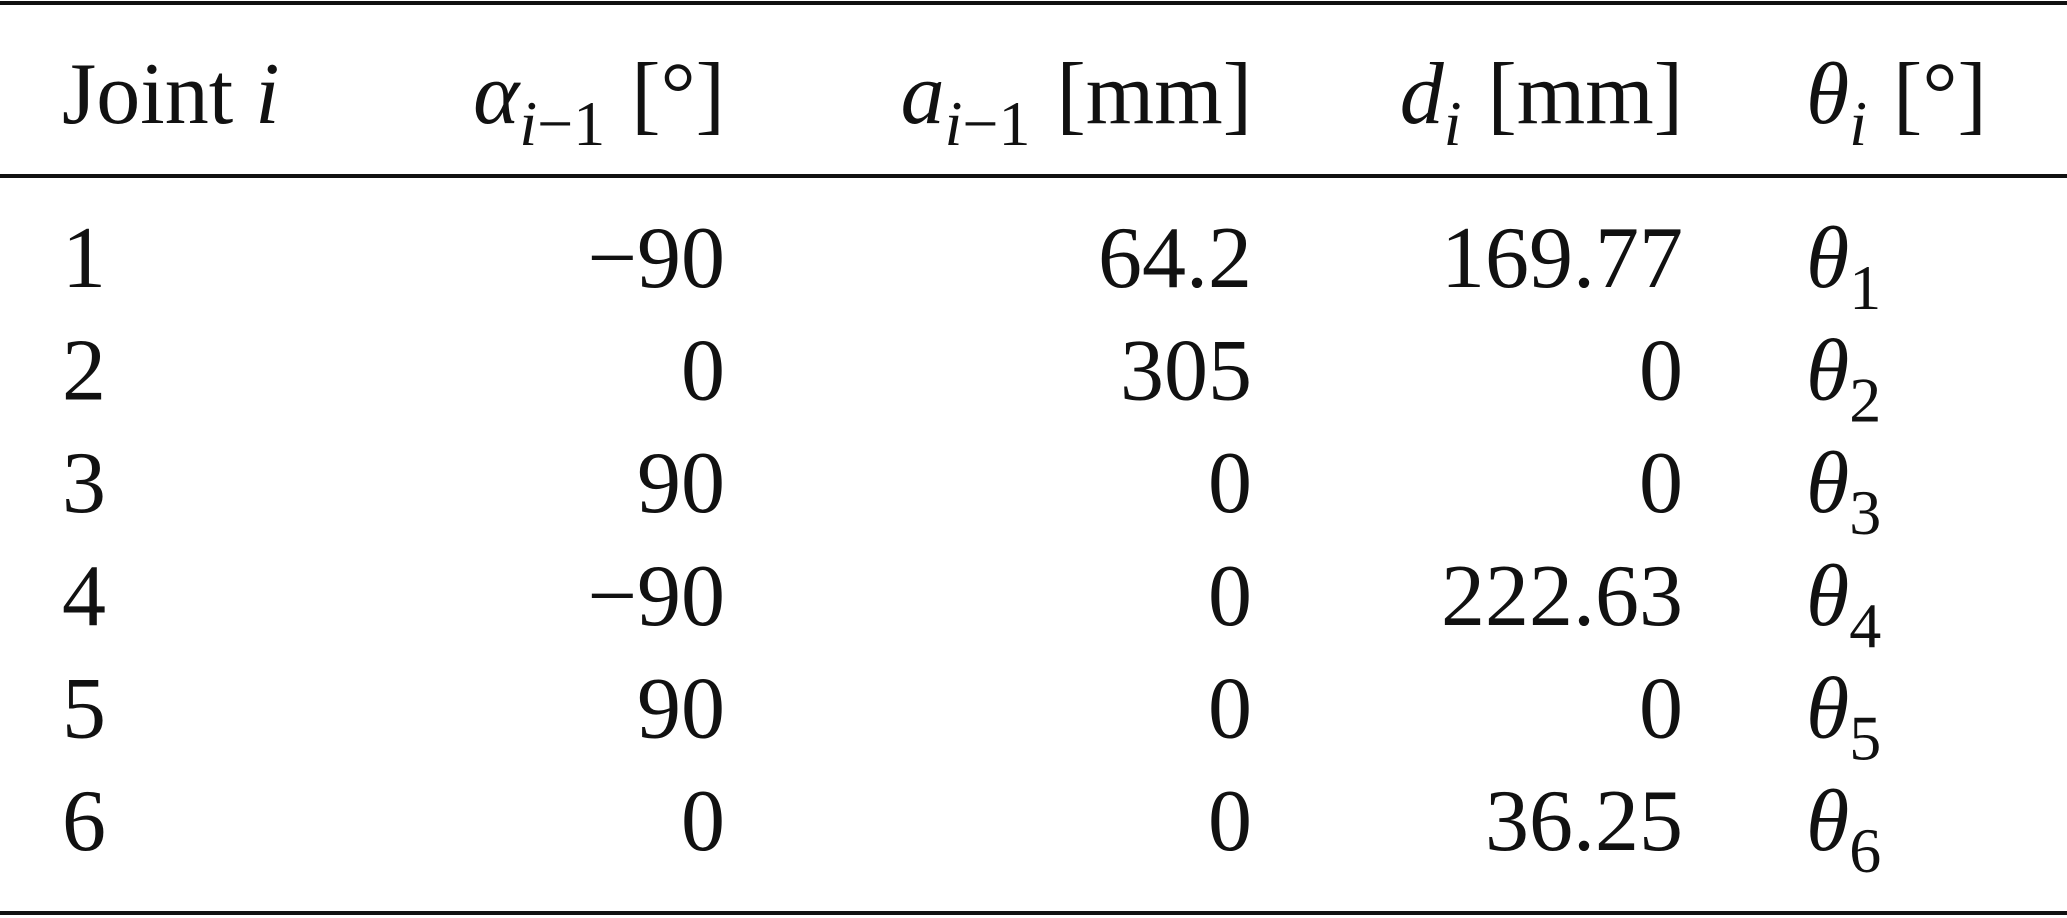 The width and height of the screenshot is (2067, 918). Describe the element at coordinates (1422, 94) in the screenshot. I see `cell-part: d` at that location.